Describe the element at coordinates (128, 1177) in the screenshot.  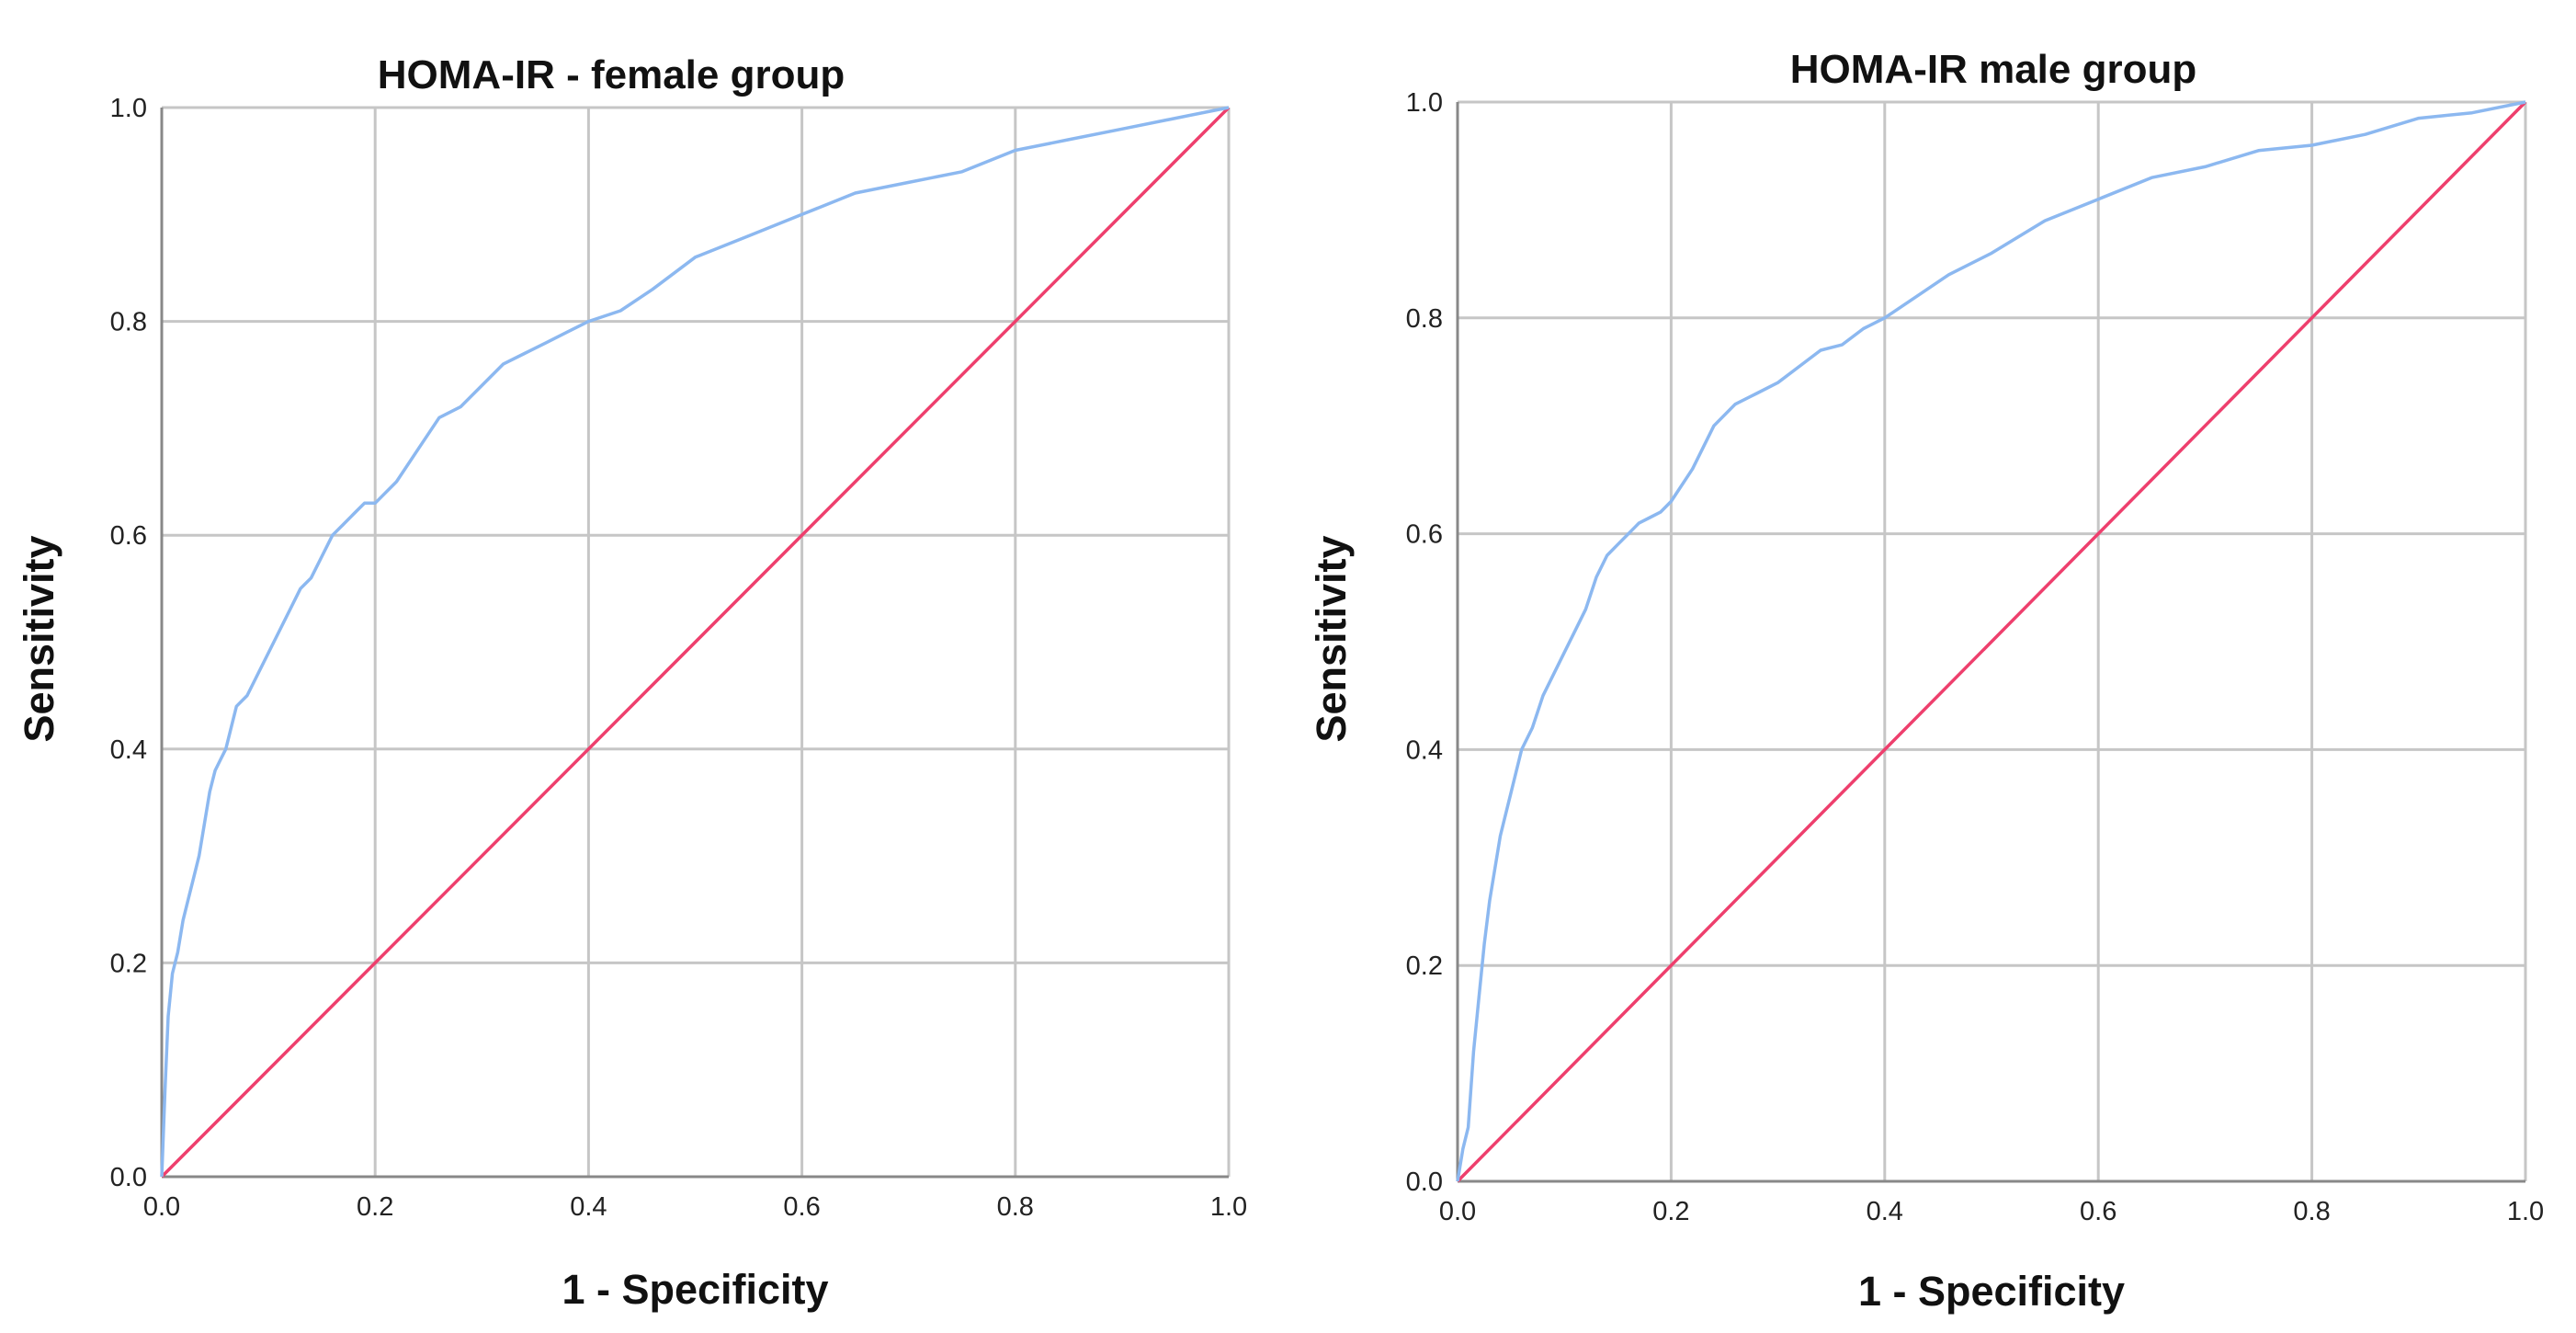
I see `female-y-tick-label: 0.0` at that location.